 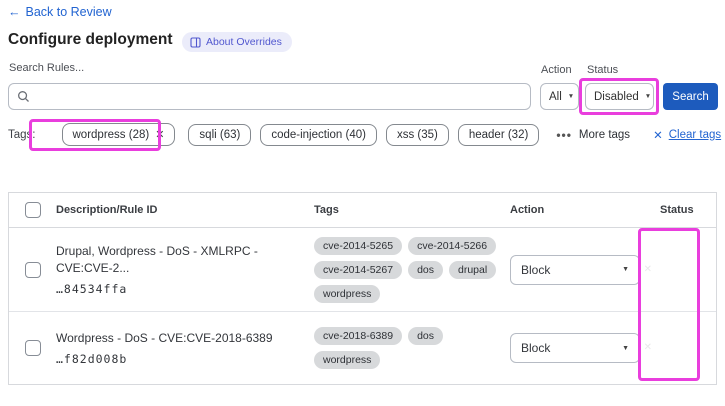 What do you see at coordinates (358, 269) in the screenshot?
I see `rule-tag: cve-2014-5267` at bounding box center [358, 269].